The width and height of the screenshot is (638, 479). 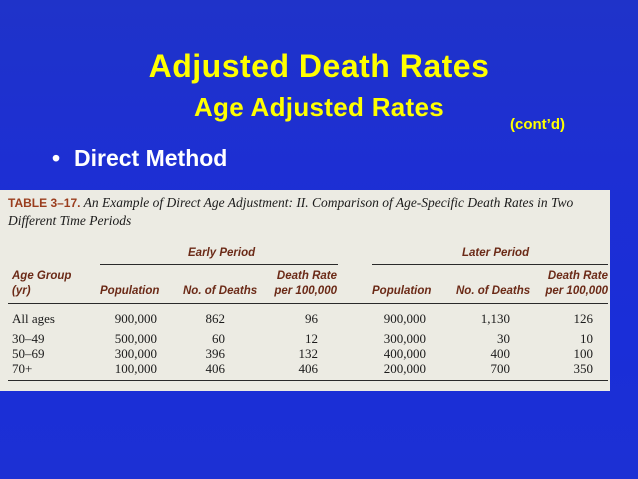 I want to click on bullet-item: • Direct Method, so click(x=139, y=158).